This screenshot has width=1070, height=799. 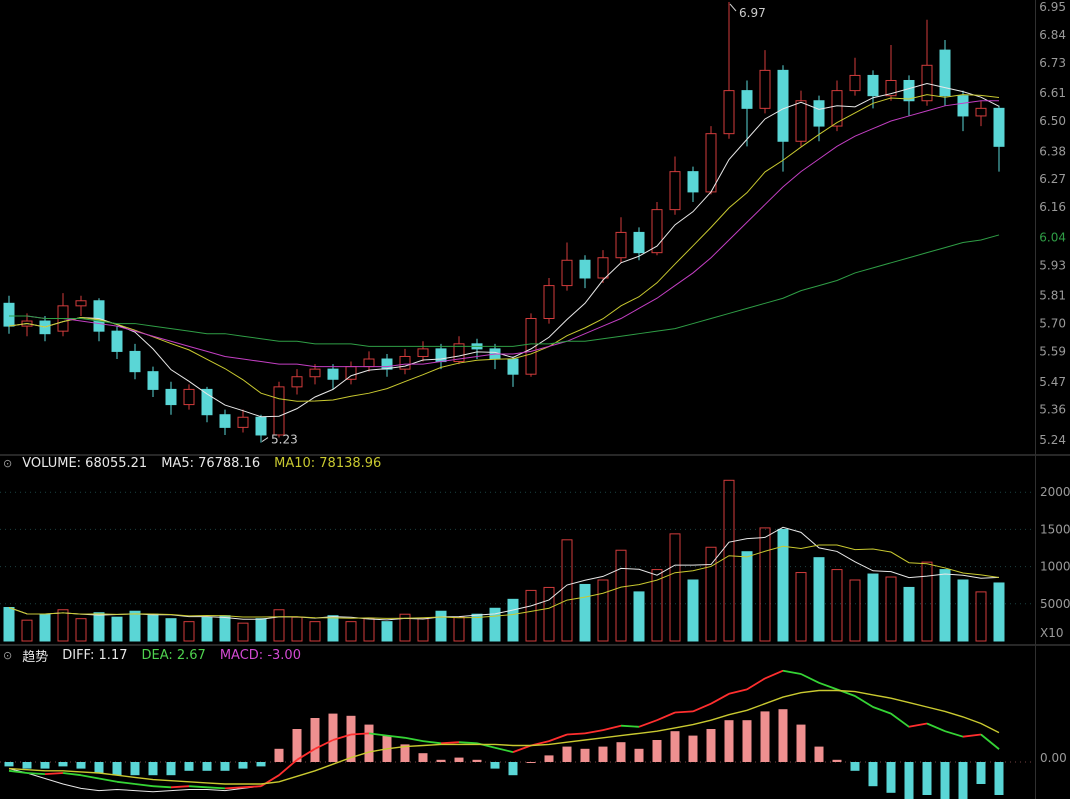 What do you see at coordinates (1055, 604) in the screenshot?
I see `volume-axis-label: 5000` at bounding box center [1055, 604].